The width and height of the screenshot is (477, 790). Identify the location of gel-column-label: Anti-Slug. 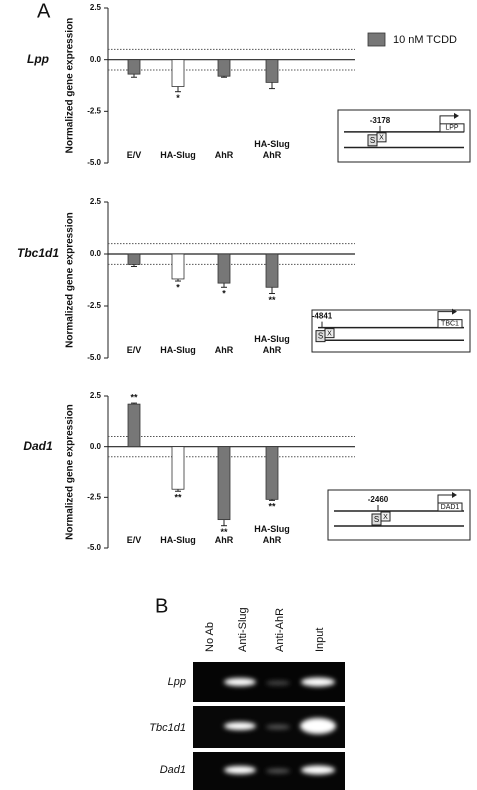
(243, 629).